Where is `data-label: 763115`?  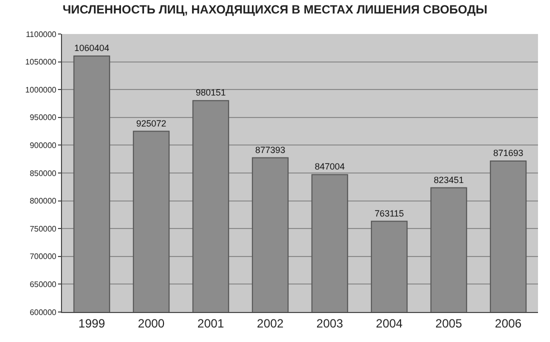
data-label: 763115 is located at coordinates (389, 213).